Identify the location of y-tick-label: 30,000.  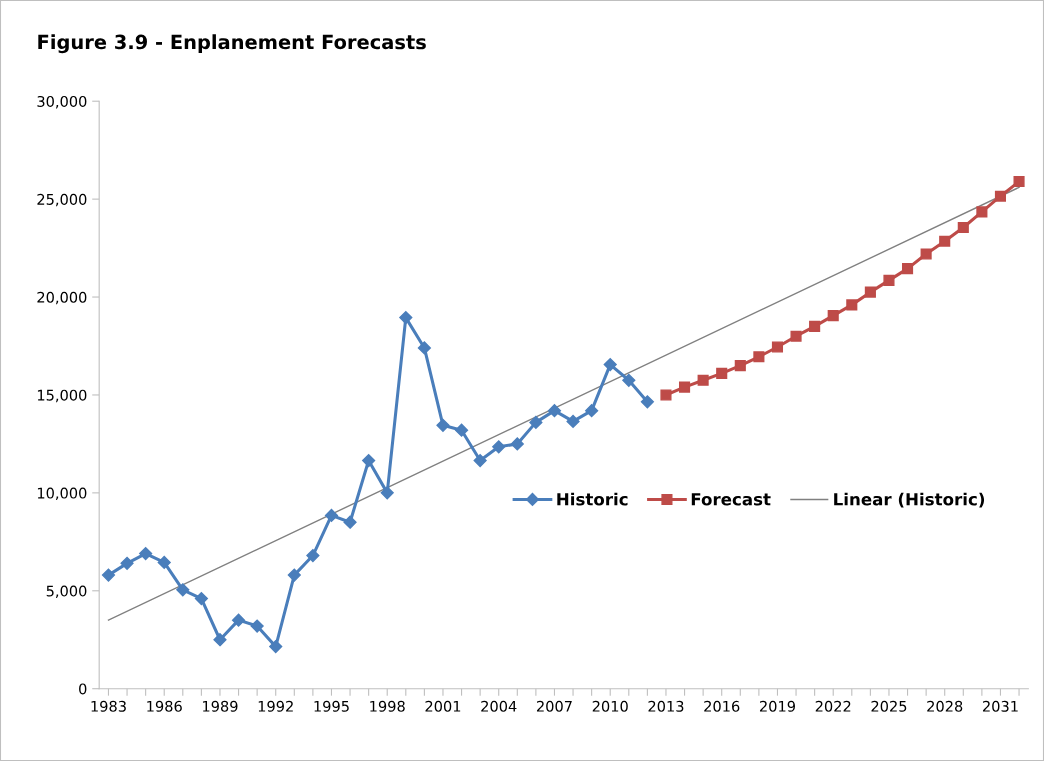
(62, 102).